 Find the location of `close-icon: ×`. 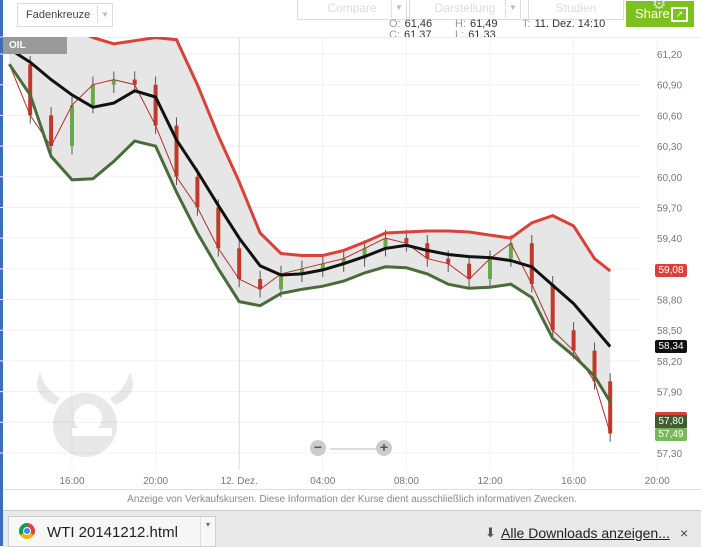

close-icon: × is located at coordinates (684, 533).